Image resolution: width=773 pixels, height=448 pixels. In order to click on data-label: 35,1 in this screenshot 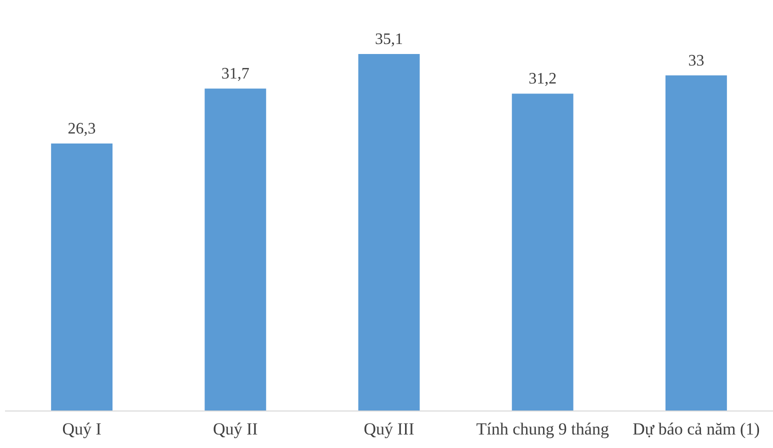, I will do `click(389, 39)`.